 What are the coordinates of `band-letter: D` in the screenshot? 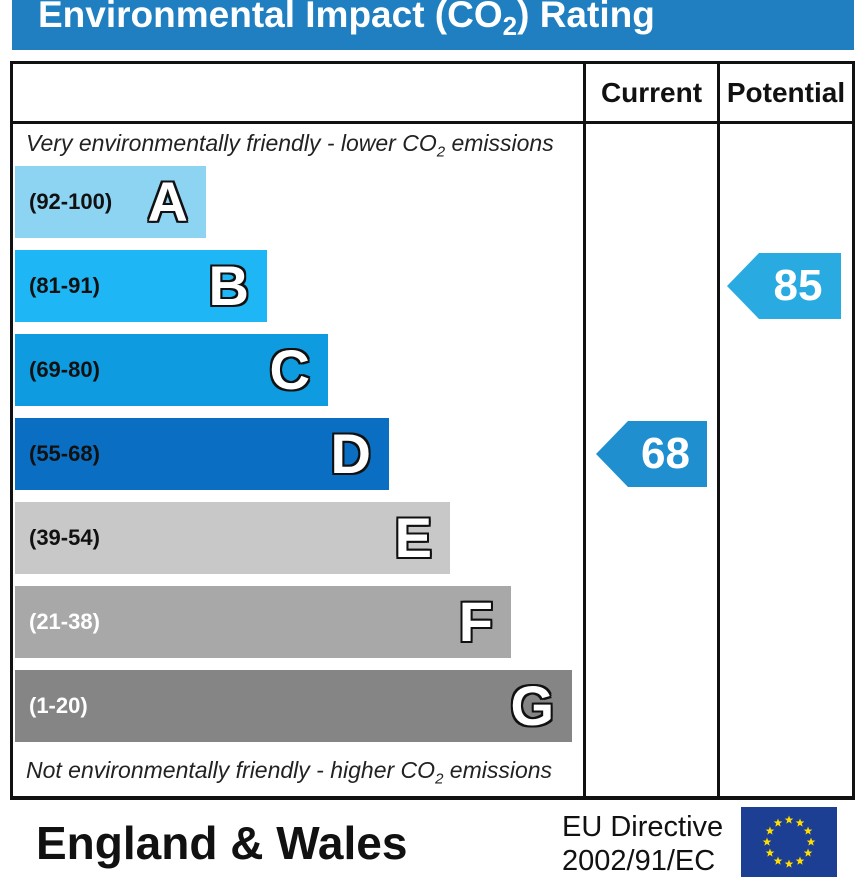 It's located at (350, 453).